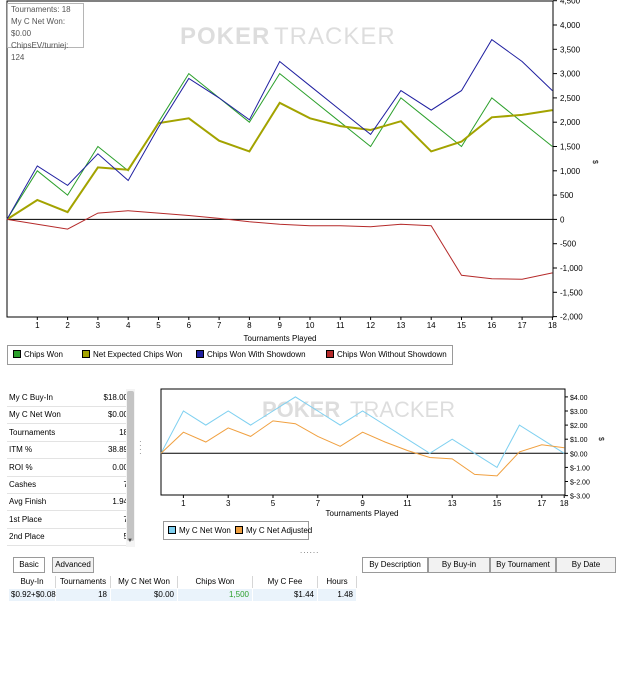 Image resolution: width=637 pixels, height=700 pixels. I want to click on legend-swatch-red, so click(330, 354).